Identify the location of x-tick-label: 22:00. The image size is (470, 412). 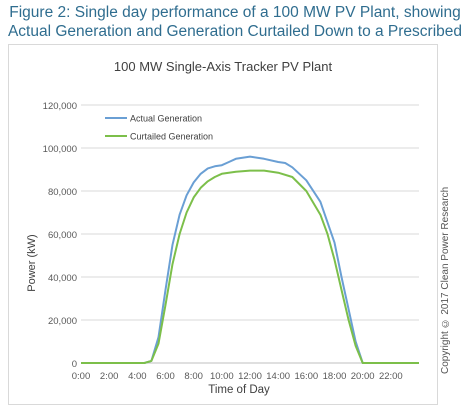
(391, 376).